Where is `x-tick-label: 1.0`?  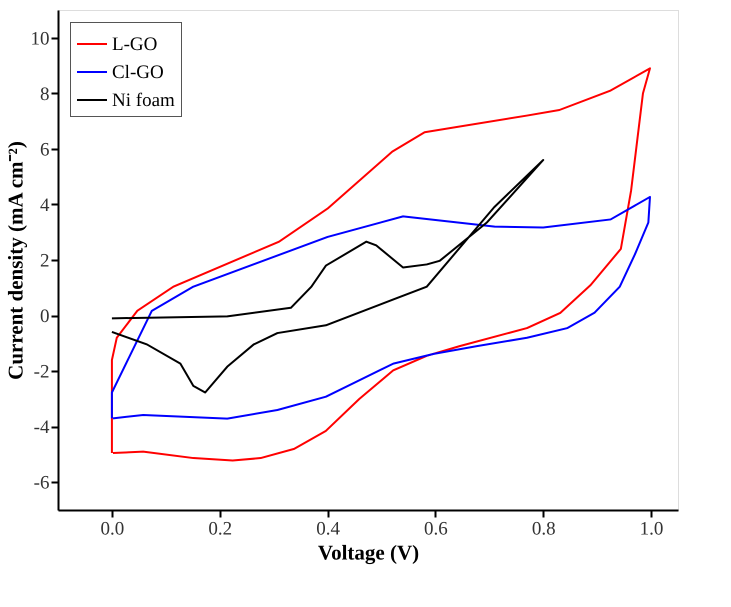 x-tick-label: 1.0 is located at coordinates (652, 529).